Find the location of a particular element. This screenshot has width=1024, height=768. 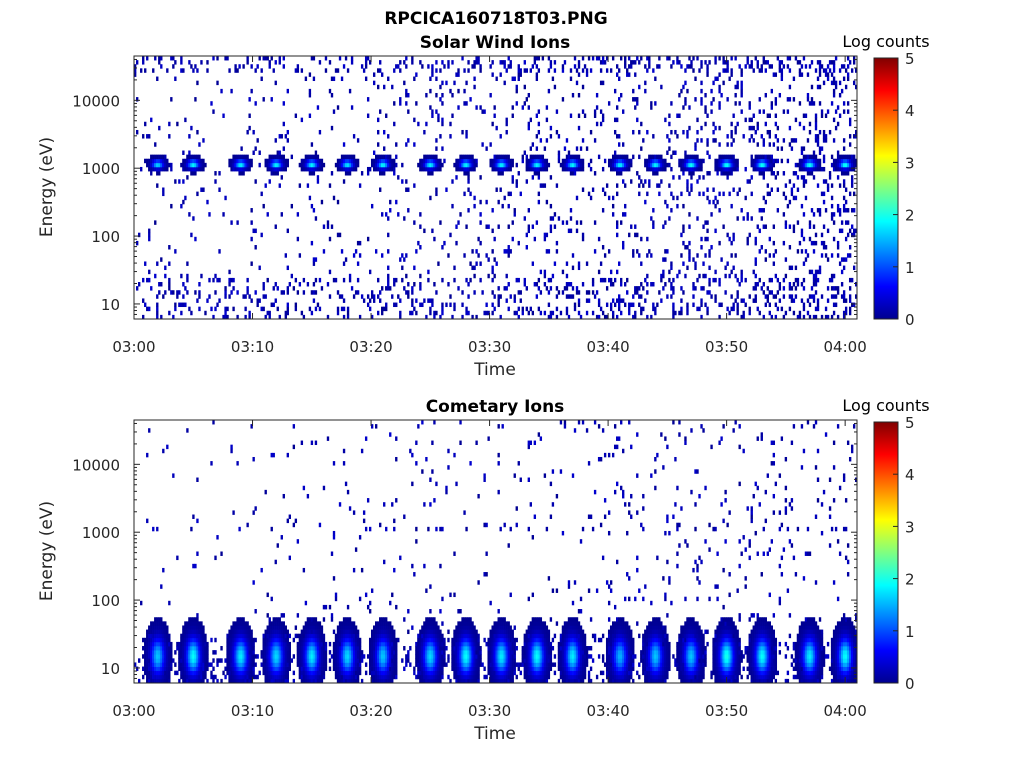

x-tick-label: 03:00 is located at coordinates (133, 347).